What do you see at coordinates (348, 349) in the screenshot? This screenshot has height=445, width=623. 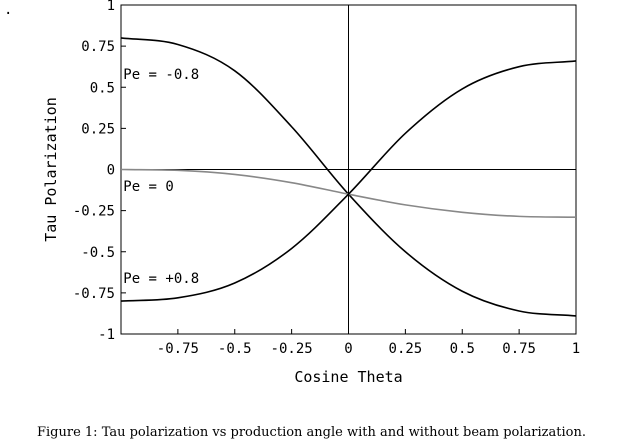 I see `x-tick-label: 0` at bounding box center [348, 349].